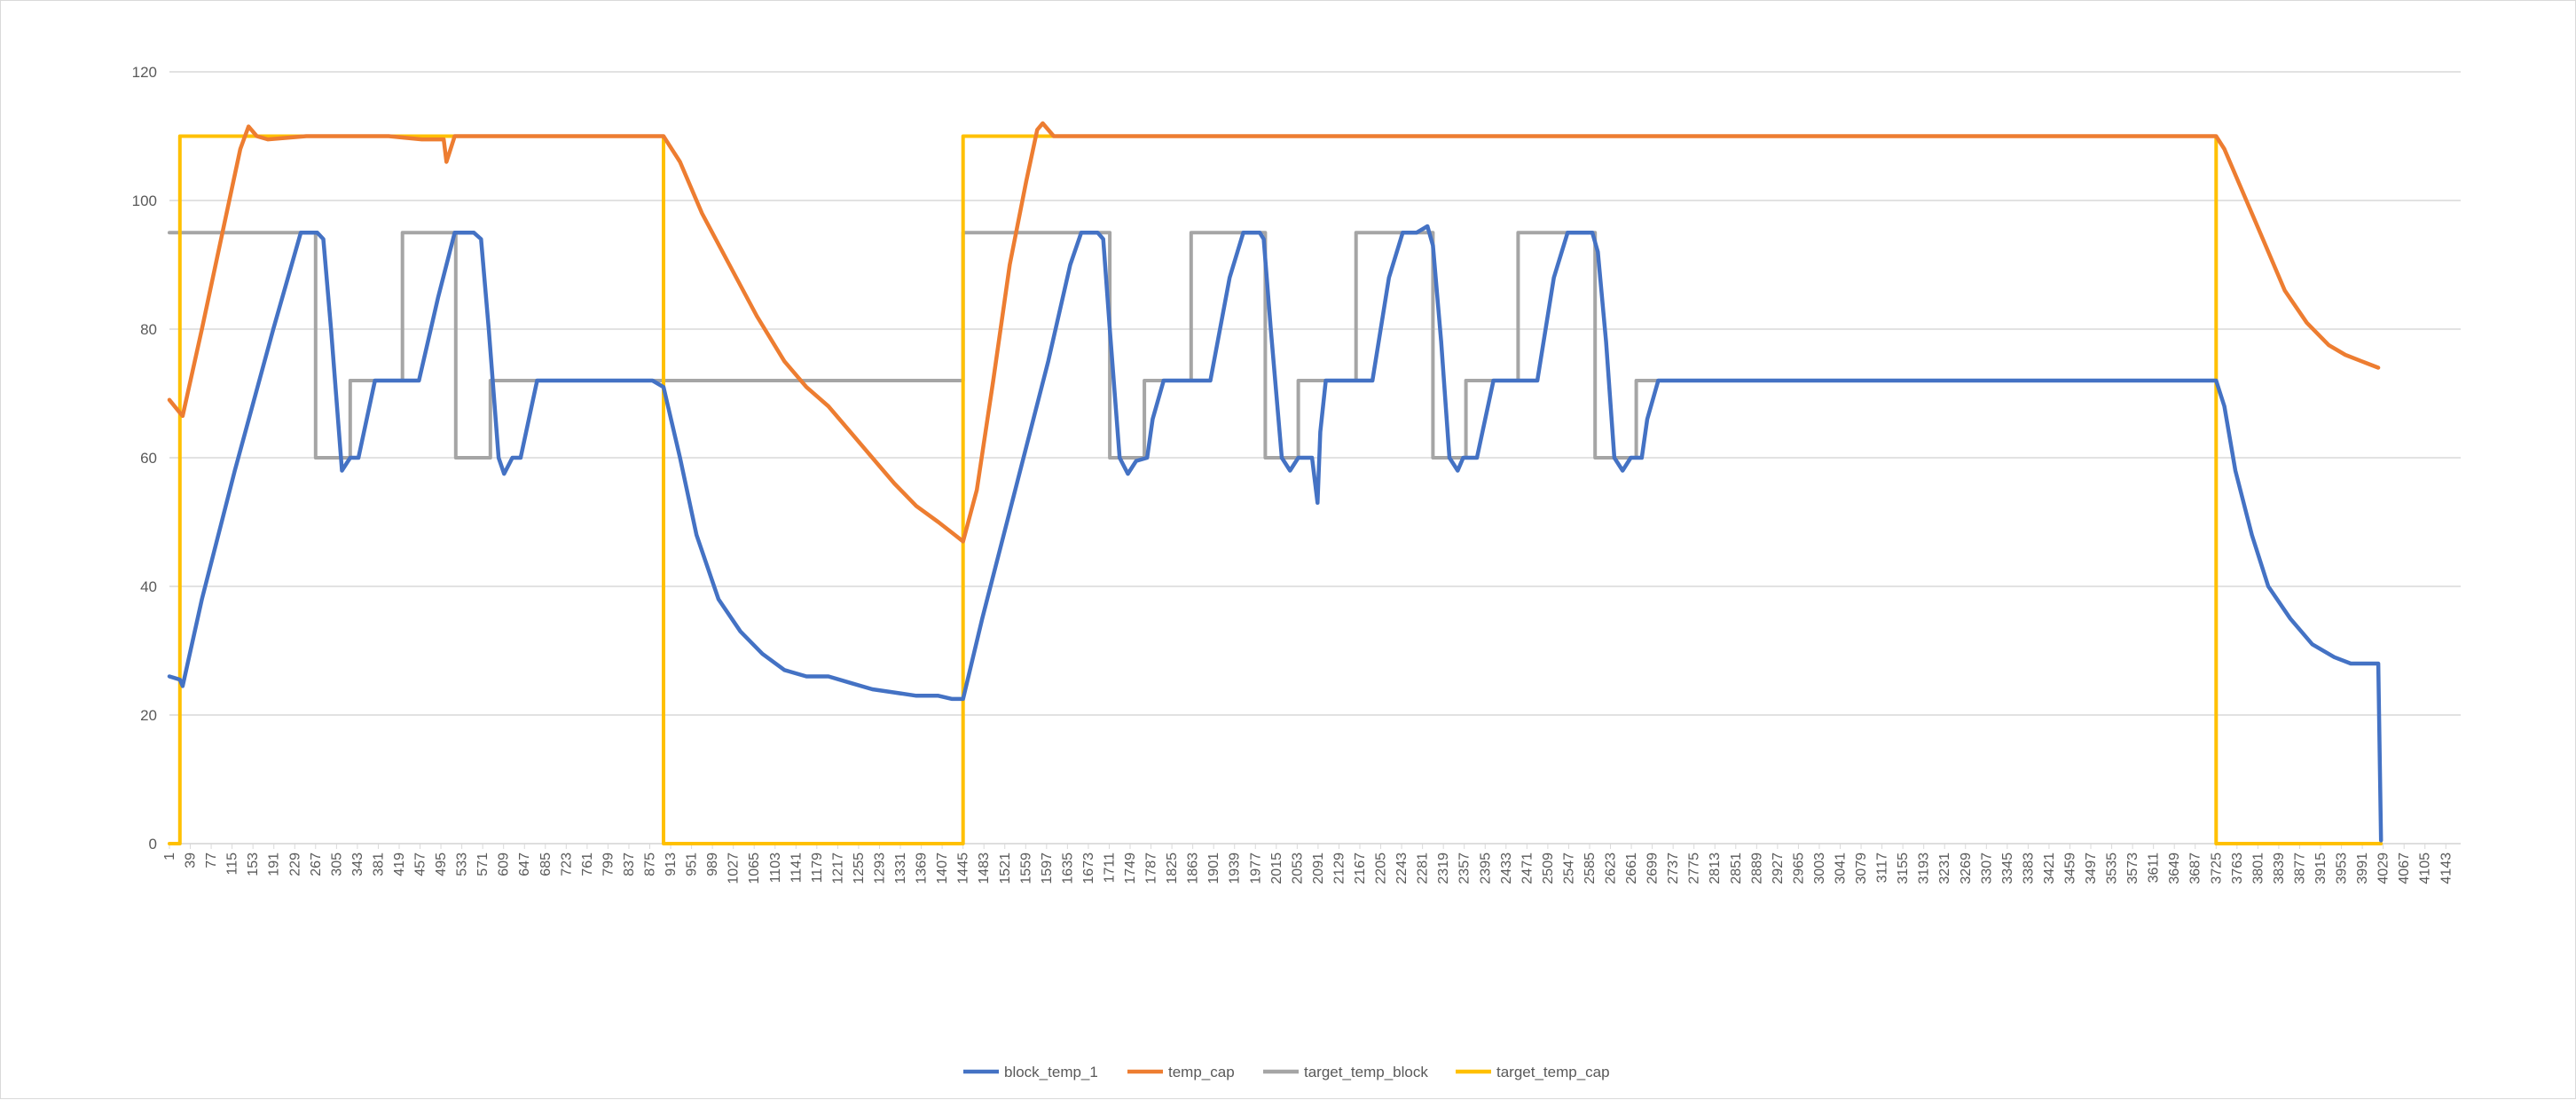 Image resolution: width=2576 pixels, height=1100 pixels. I want to click on x-tick-label: 3307, so click(1986, 868).